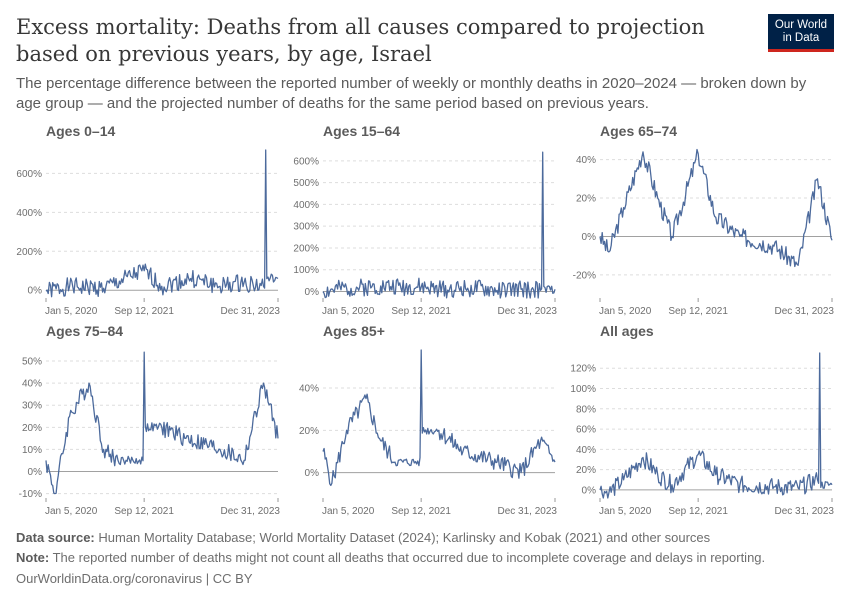  I want to click on data-source-label: Data source:, so click(55, 537).